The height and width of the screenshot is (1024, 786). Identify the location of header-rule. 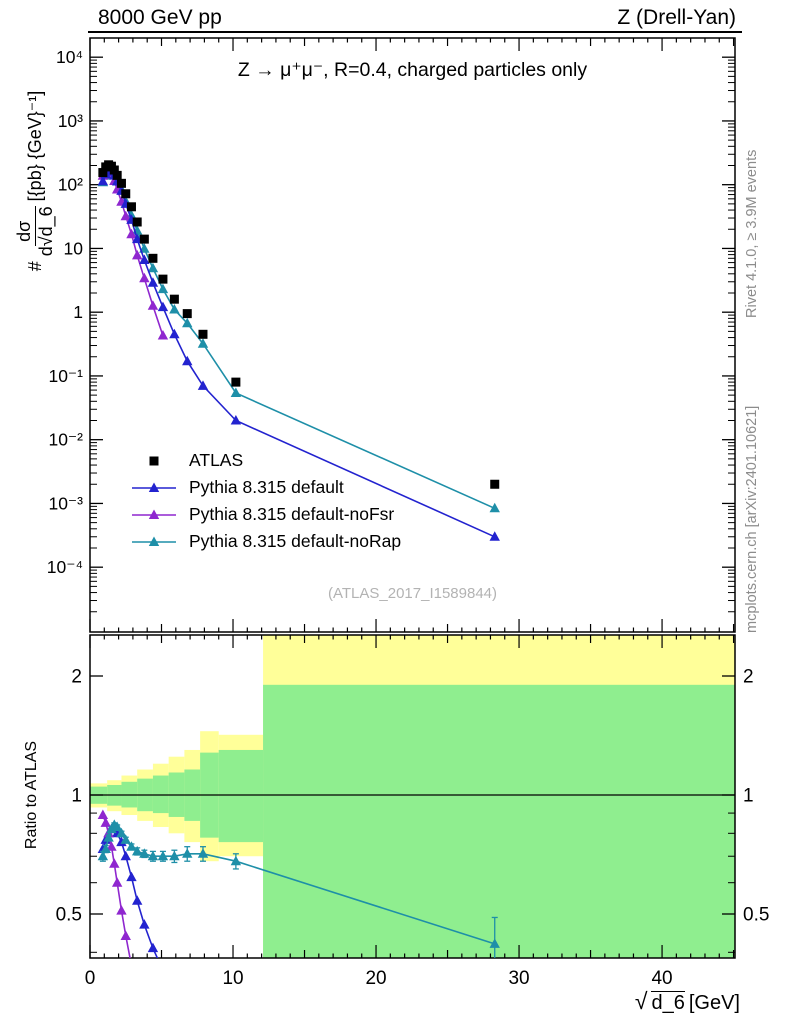
(415, 32).